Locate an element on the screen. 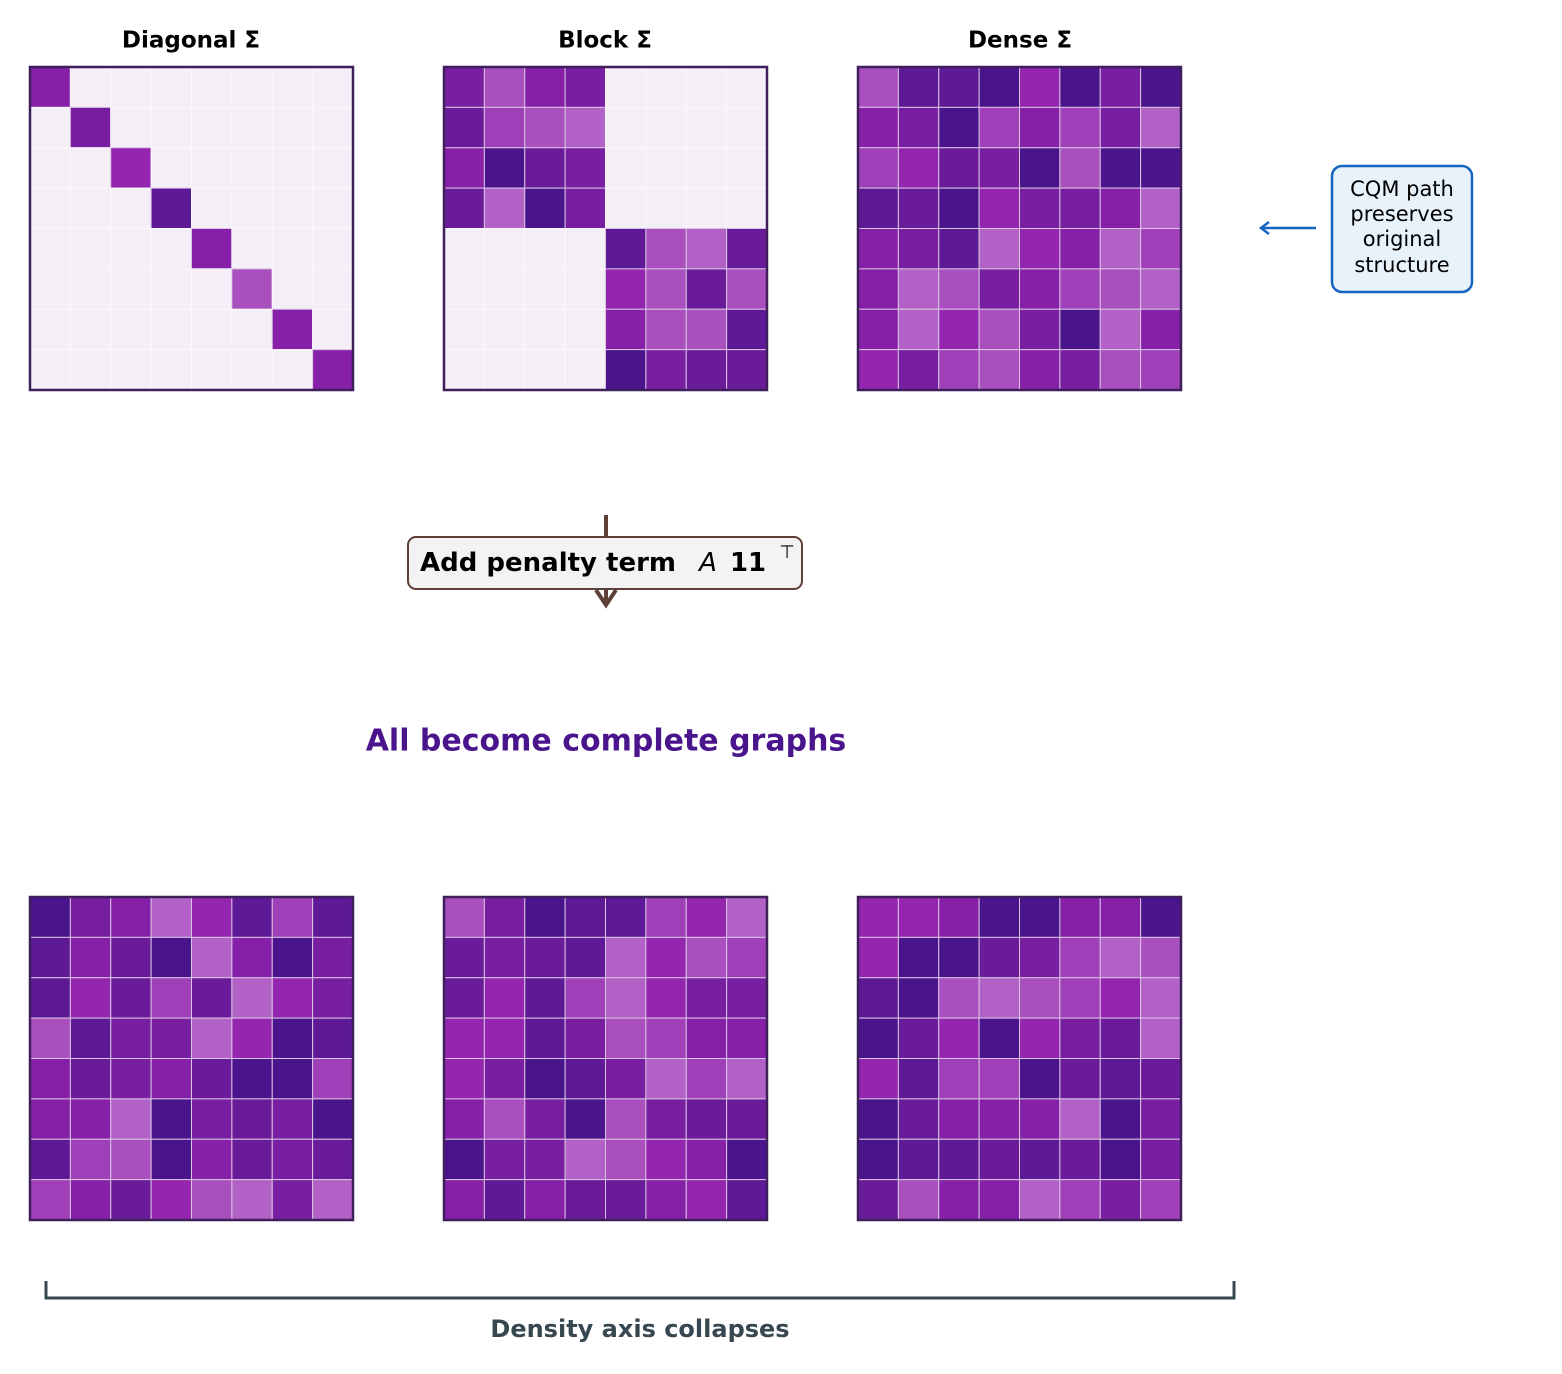  panel-title: Block Σ is located at coordinates (605, 41).